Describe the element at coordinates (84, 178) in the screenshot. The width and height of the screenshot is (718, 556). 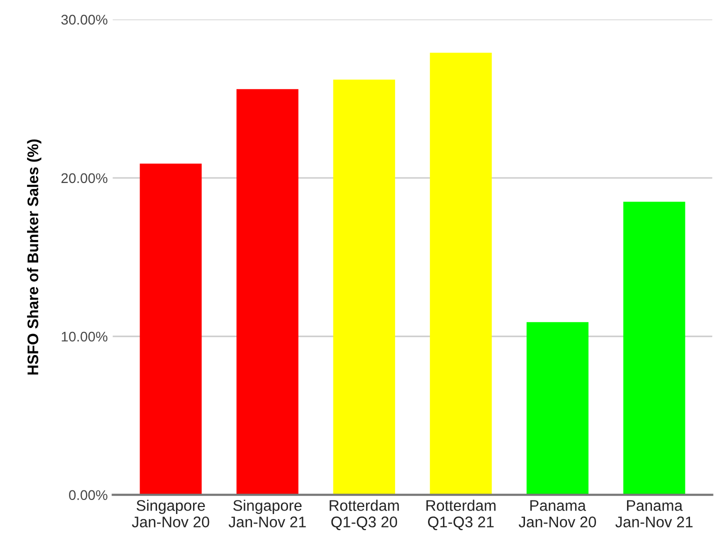
I see `y-tick-label: 20.00%` at that location.